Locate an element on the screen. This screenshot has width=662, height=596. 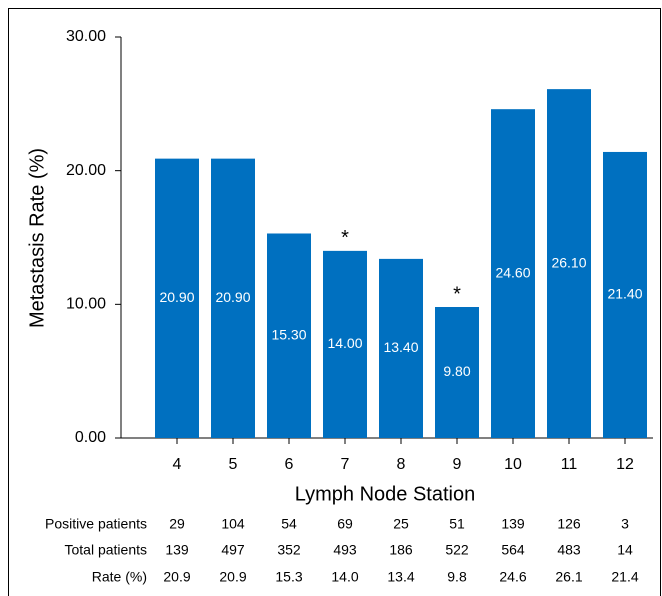
table-cell: 51 is located at coordinates (457, 524).